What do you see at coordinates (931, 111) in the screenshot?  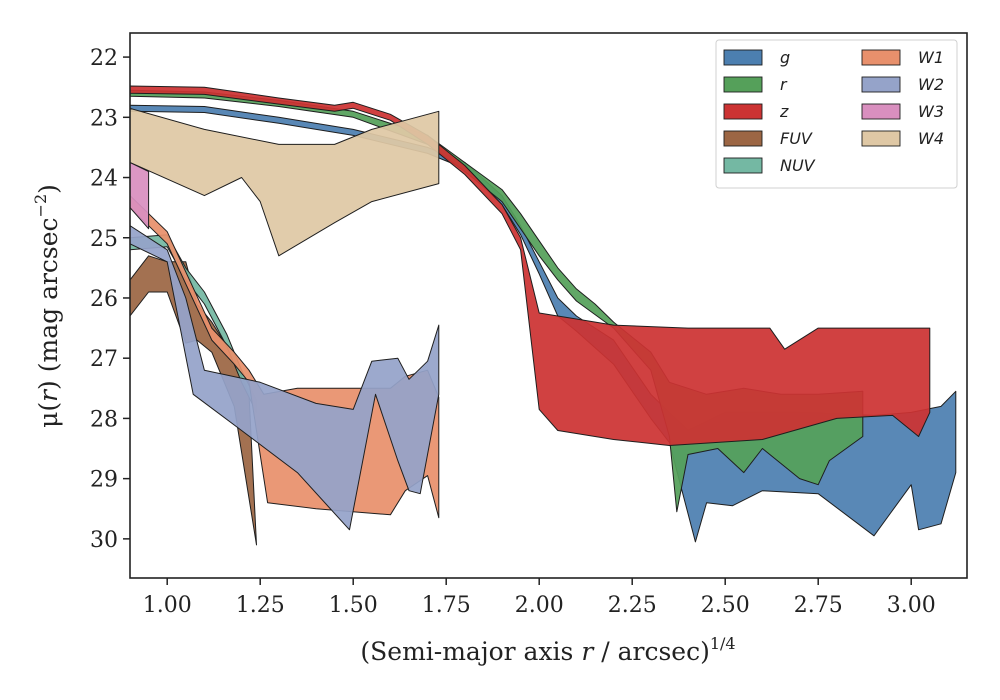 I see `legend-label-w3: W3` at bounding box center [931, 111].